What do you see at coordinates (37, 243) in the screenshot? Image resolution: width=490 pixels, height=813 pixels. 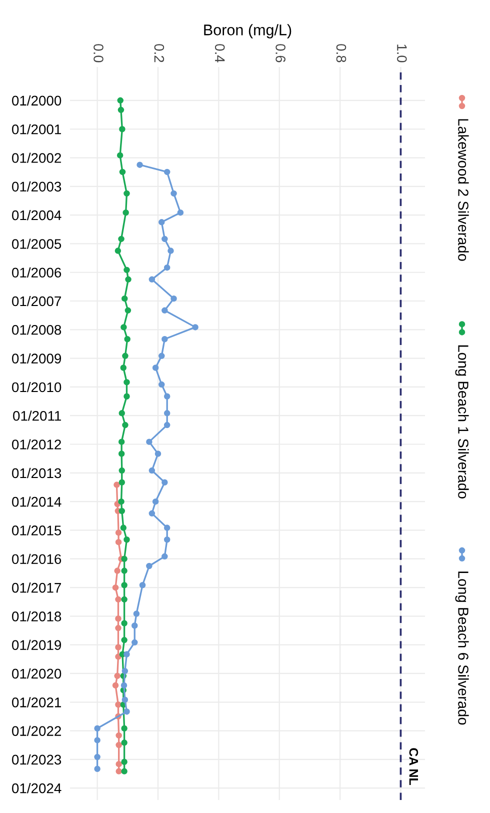 I see `y-tick-label: 01/2005` at bounding box center [37, 243].